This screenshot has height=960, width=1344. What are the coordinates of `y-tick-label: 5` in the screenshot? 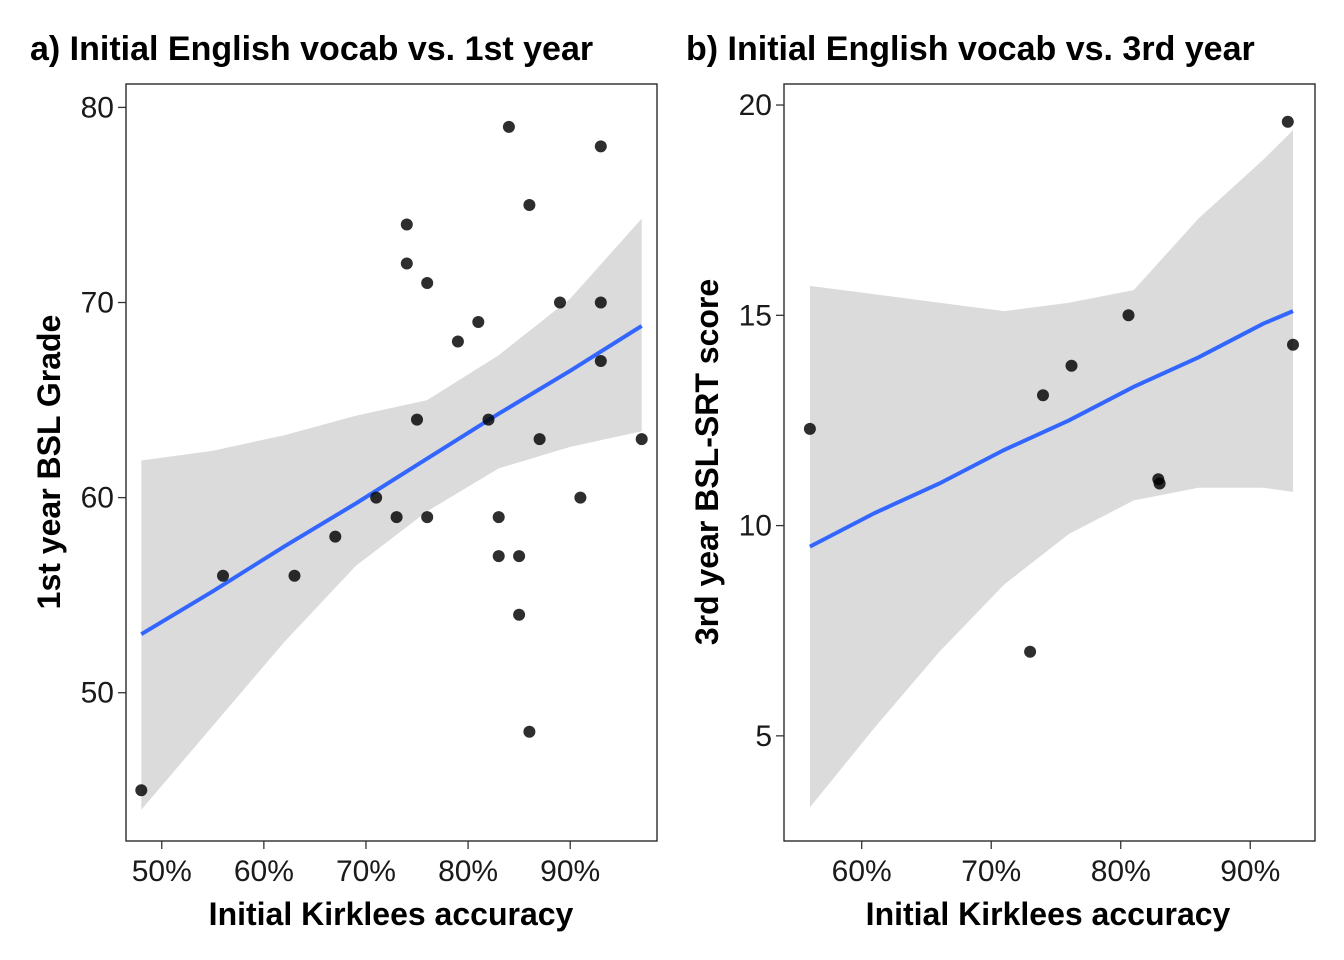 It's located at (763, 736).